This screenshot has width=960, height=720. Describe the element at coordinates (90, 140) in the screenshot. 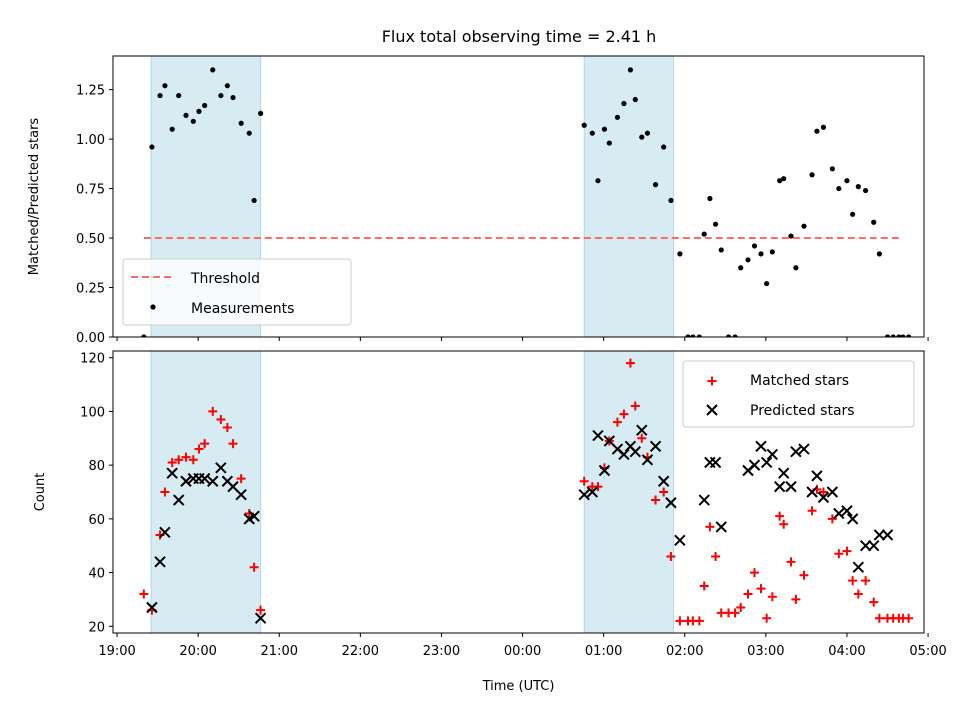

I see `y-tick-label: 1.00` at that location.